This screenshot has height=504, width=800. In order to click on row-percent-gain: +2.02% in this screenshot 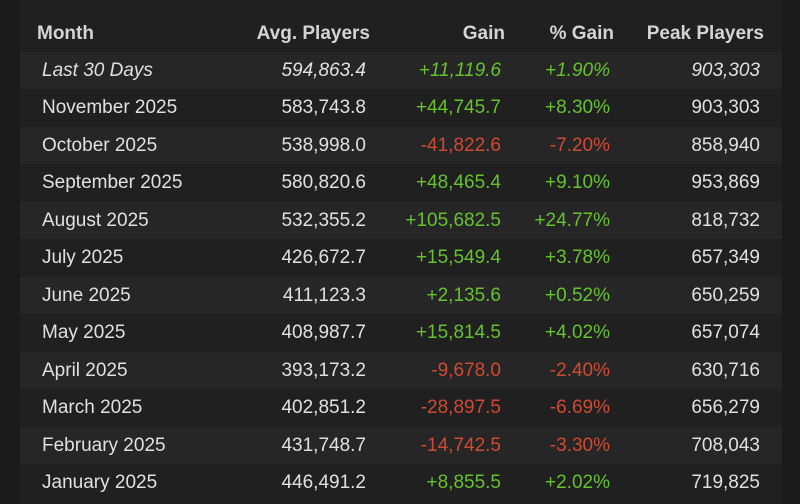, I will do `click(577, 482)`.